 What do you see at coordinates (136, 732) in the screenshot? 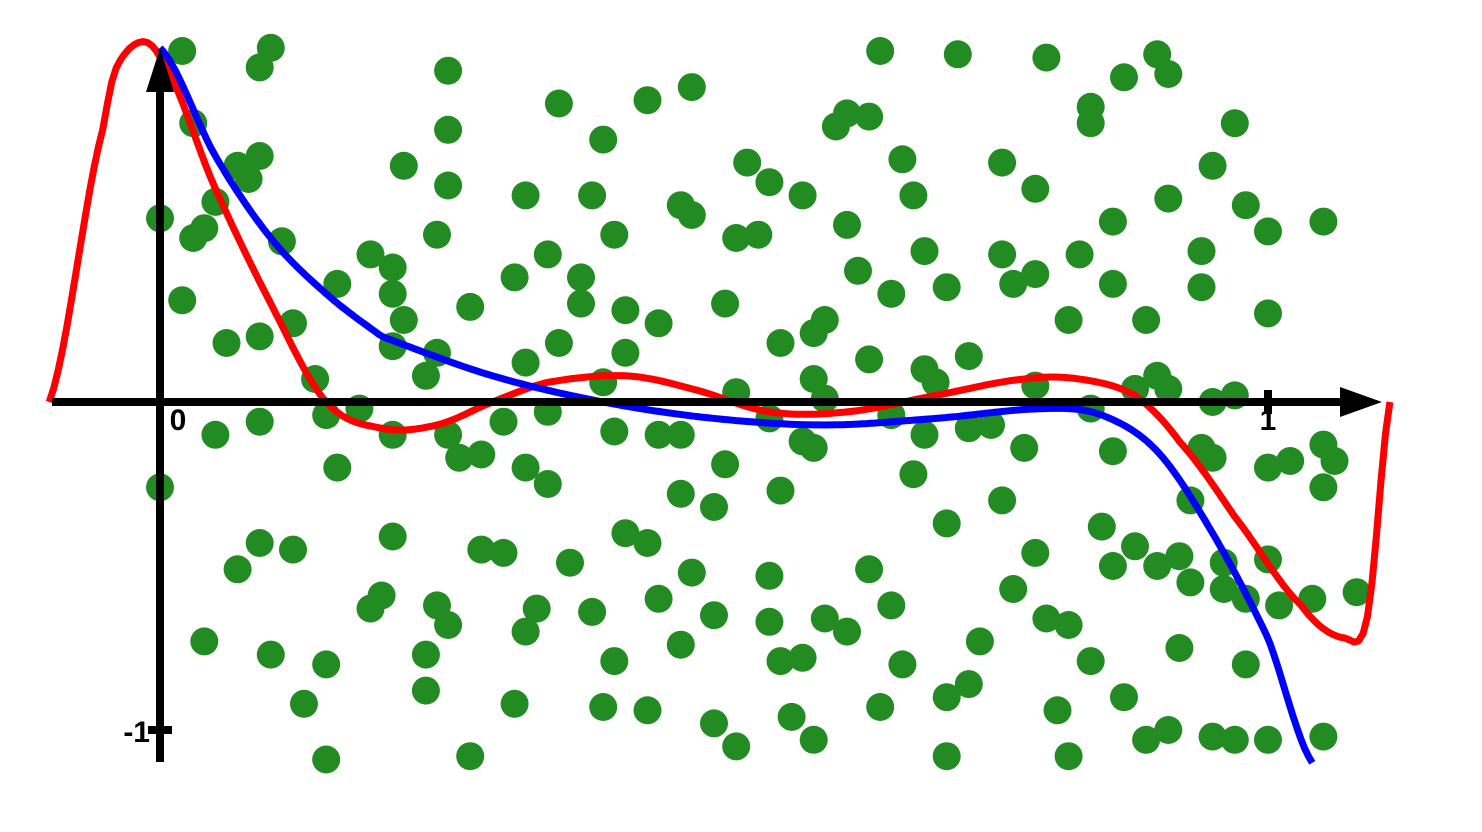
I see `y-tick-label: -1` at bounding box center [136, 732].